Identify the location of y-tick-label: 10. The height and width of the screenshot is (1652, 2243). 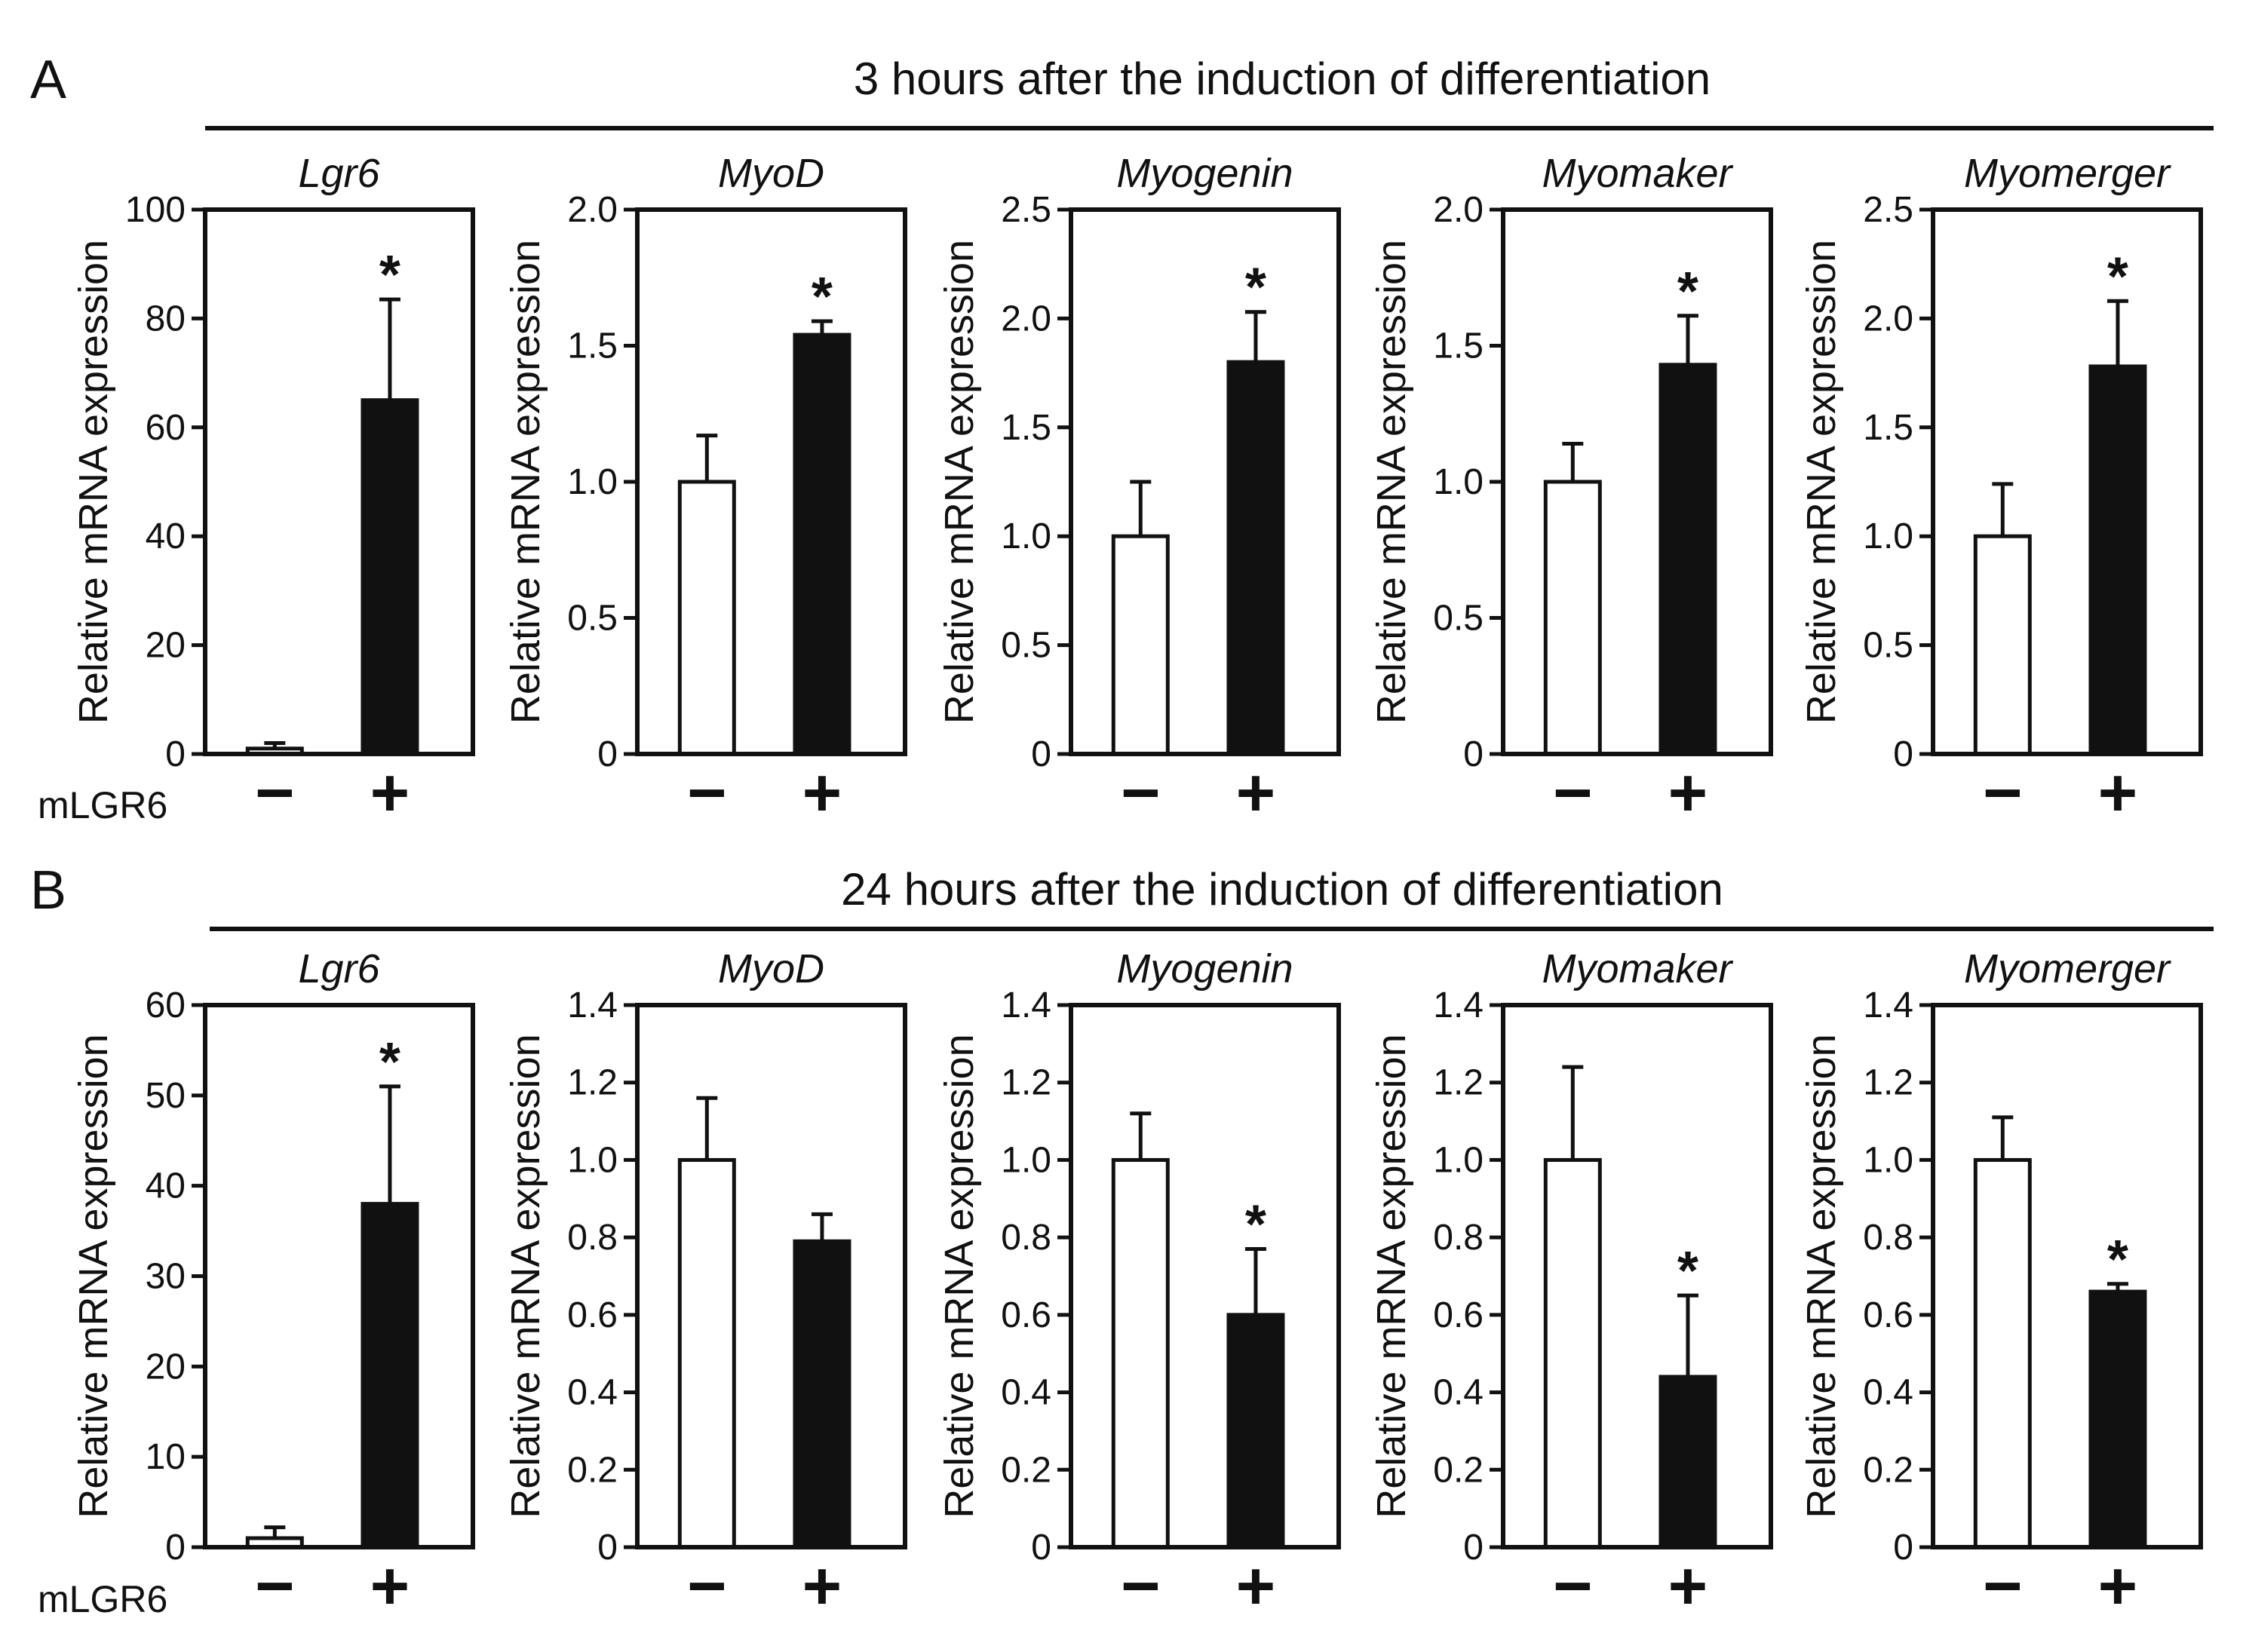
(166, 1457).